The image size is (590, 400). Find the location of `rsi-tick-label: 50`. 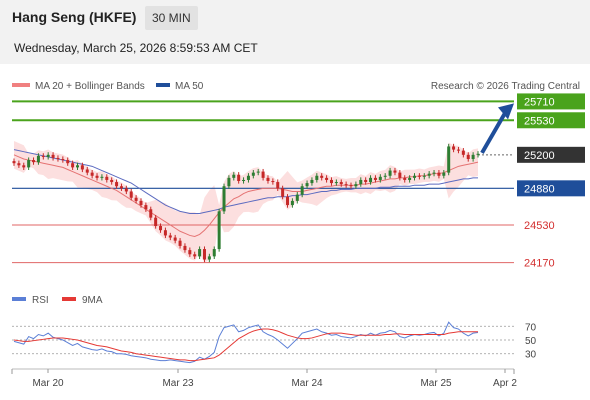

rsi-tick-label: 50 is located at coordinates (531, 341).